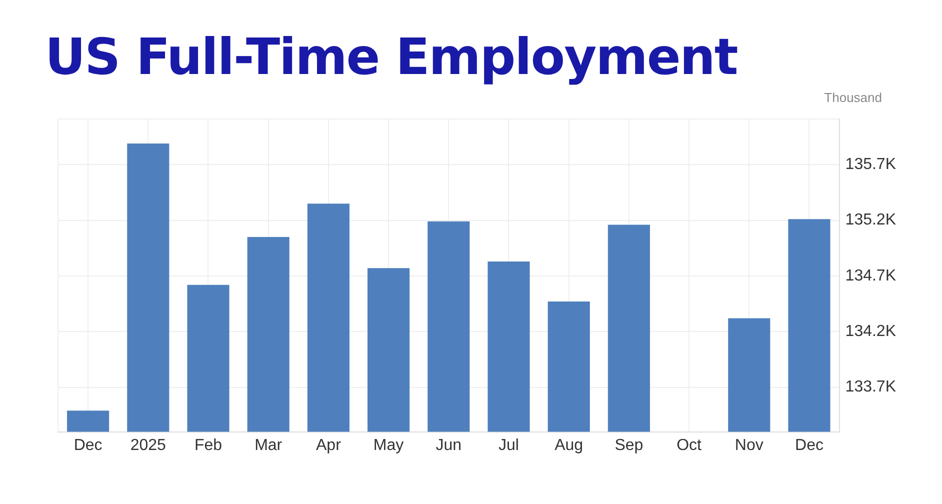  I want to click on x-tick-label: Apr, so click(329, 445).